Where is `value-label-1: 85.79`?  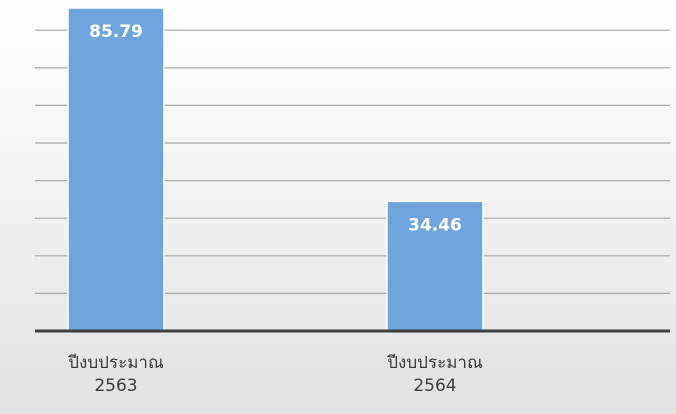 value-label-1: 85.79 is located at coordinates (116, 32).